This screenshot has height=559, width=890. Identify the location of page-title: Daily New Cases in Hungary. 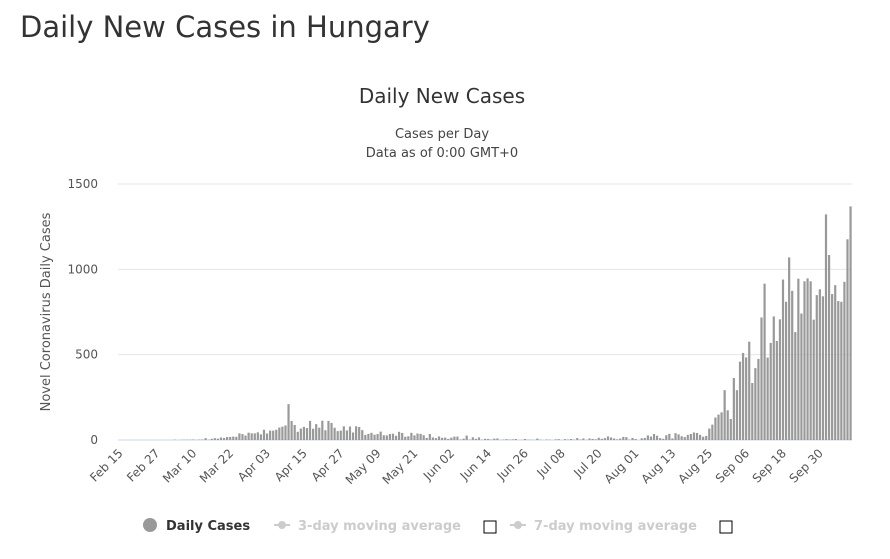
(225, 27).